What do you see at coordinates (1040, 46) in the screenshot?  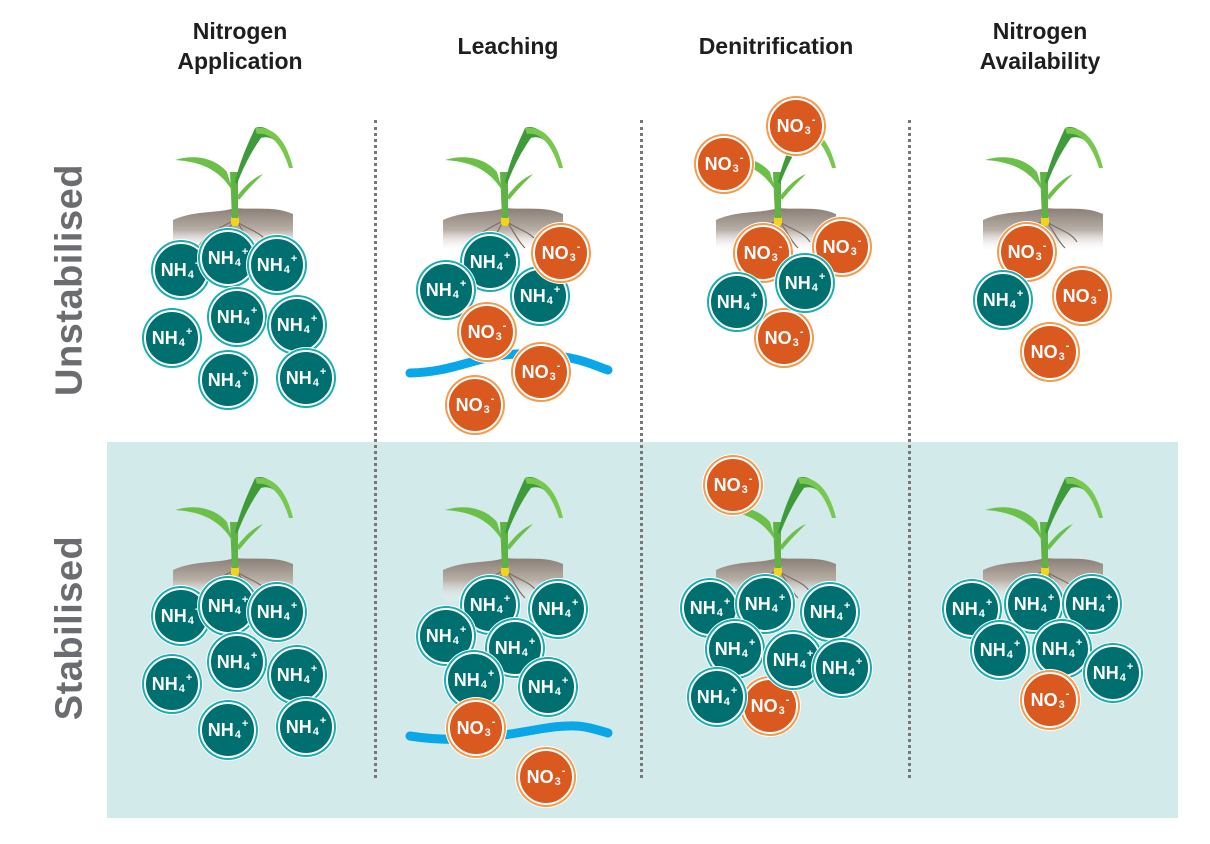 I see `column-title-nitrogen-availability: Nitrogen Availability` at bounding box center [1040, 46].